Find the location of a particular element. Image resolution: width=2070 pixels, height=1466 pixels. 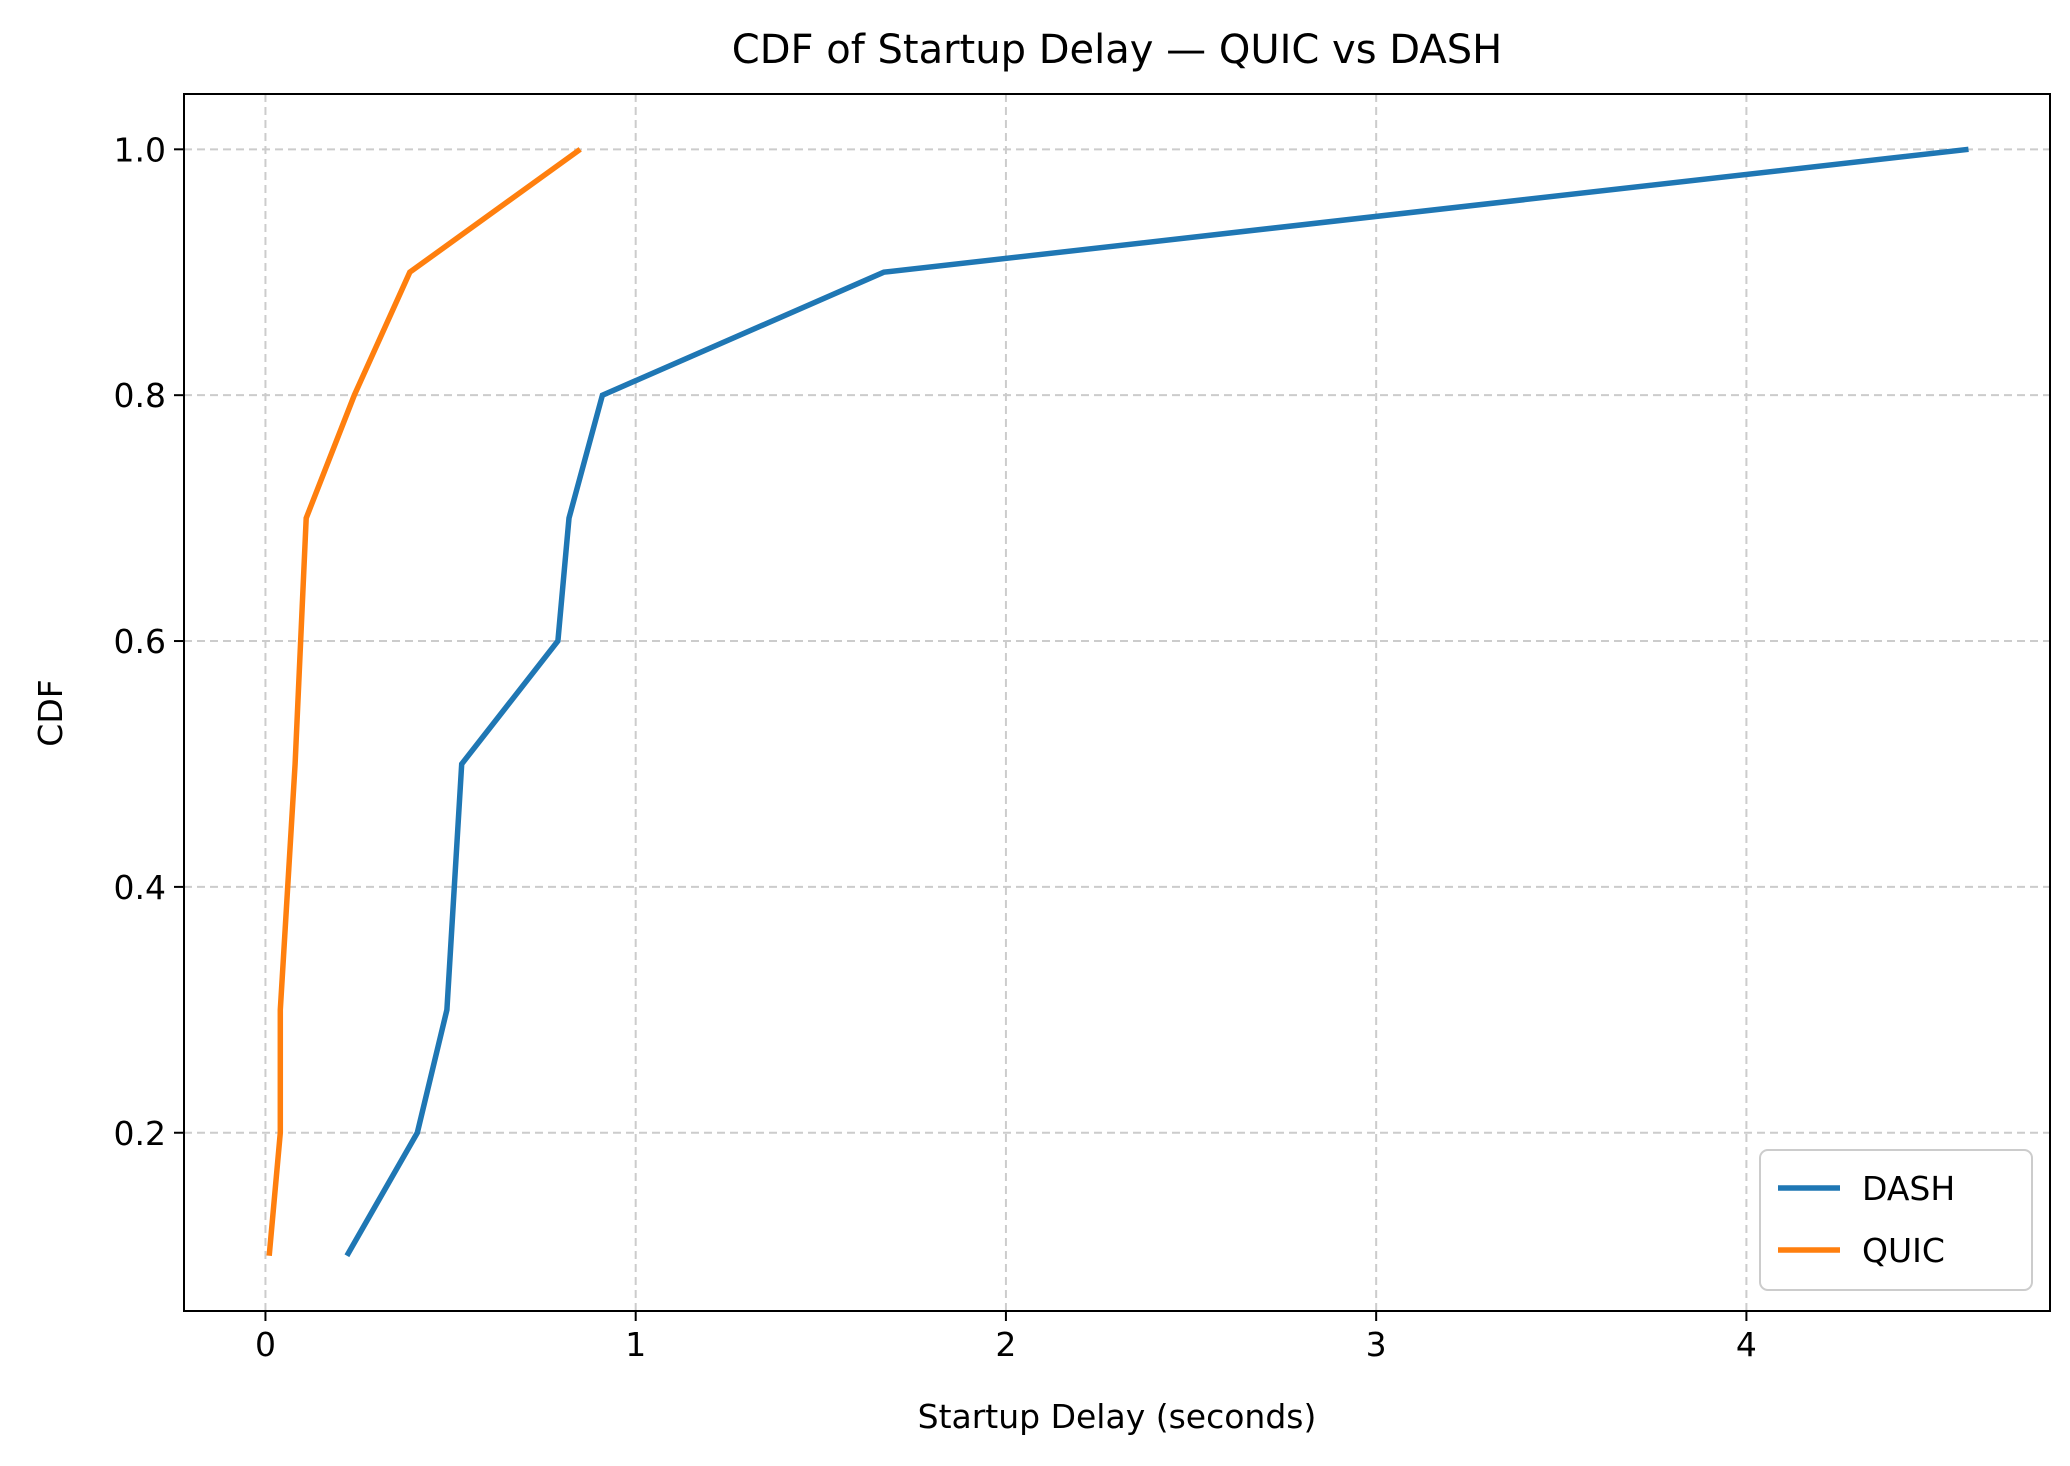

x-tick-label: 4 is located at coordinates (1746, 1344).